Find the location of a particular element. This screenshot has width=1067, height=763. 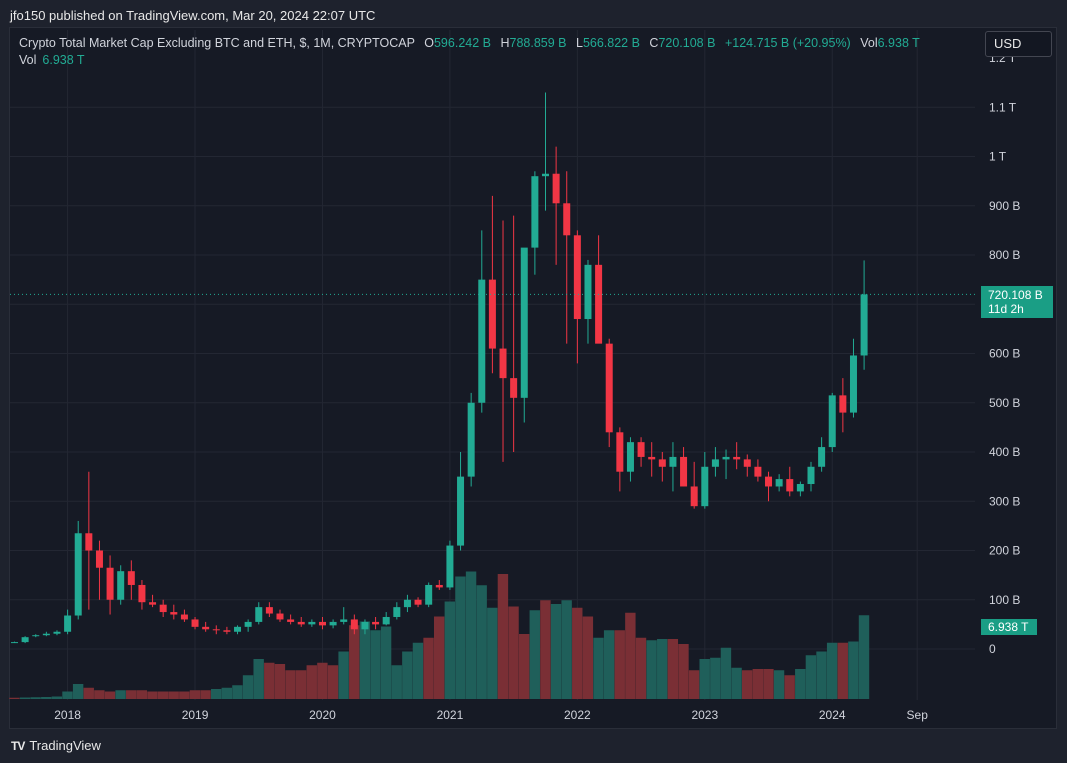

volume-legend: Vol 6.938 T is located at coordinates (52, 60).